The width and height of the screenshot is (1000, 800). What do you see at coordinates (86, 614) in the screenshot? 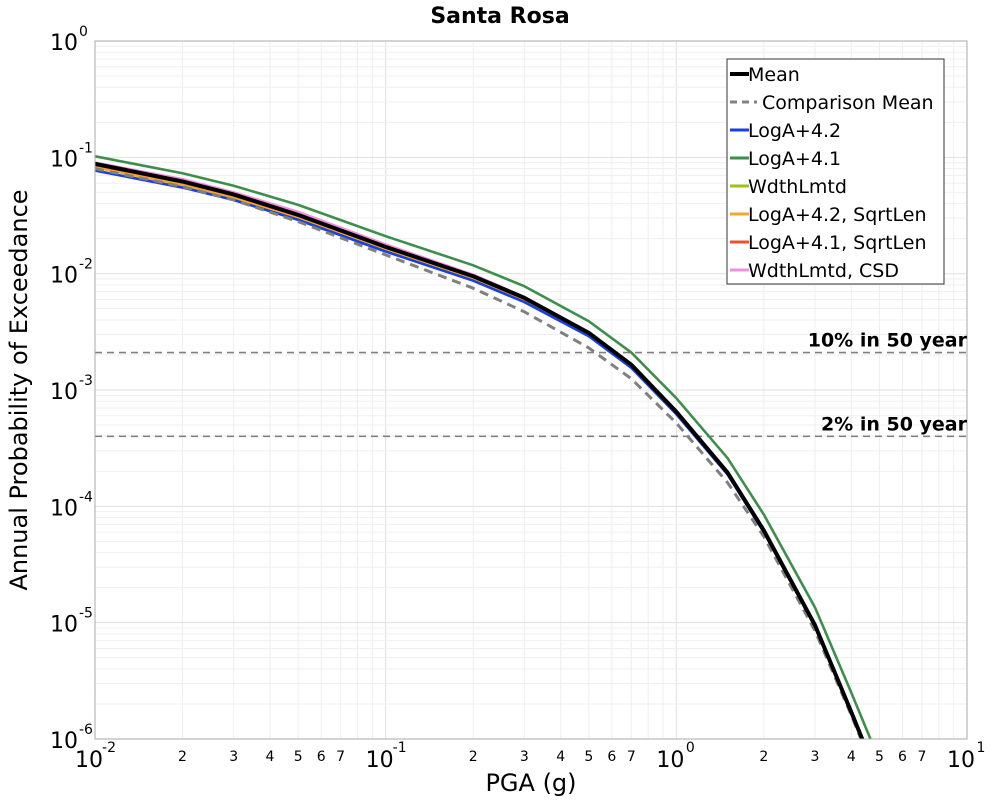
I see `y-tick-exponent: -5` at bounding box center [86, 614].